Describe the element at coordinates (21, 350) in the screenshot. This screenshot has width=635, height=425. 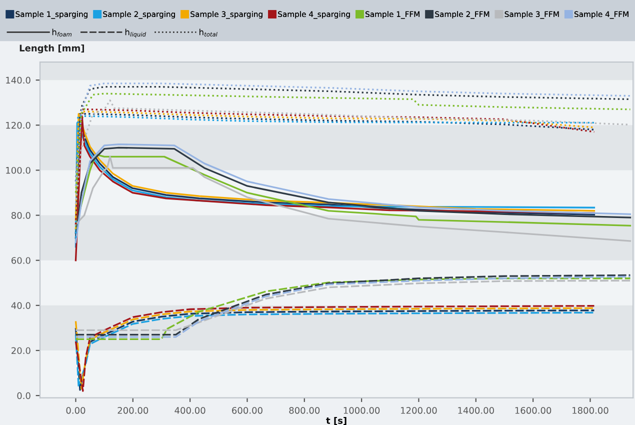
I see `y-tick-label: 20.0` at that location.